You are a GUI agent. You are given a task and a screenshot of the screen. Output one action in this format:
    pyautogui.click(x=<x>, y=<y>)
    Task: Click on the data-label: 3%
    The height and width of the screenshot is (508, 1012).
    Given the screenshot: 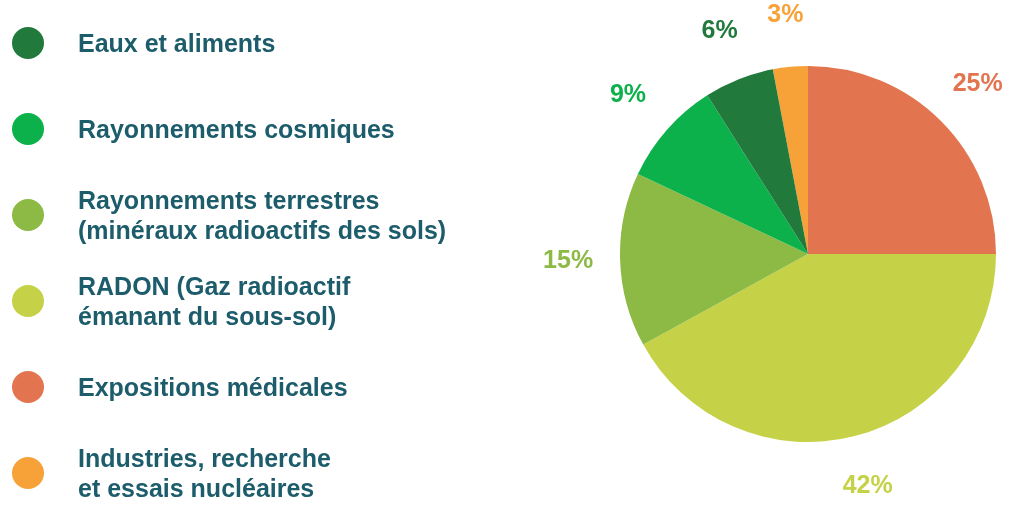 What is the action you would take?
    pyautogui.click(x=785, y=13)
    